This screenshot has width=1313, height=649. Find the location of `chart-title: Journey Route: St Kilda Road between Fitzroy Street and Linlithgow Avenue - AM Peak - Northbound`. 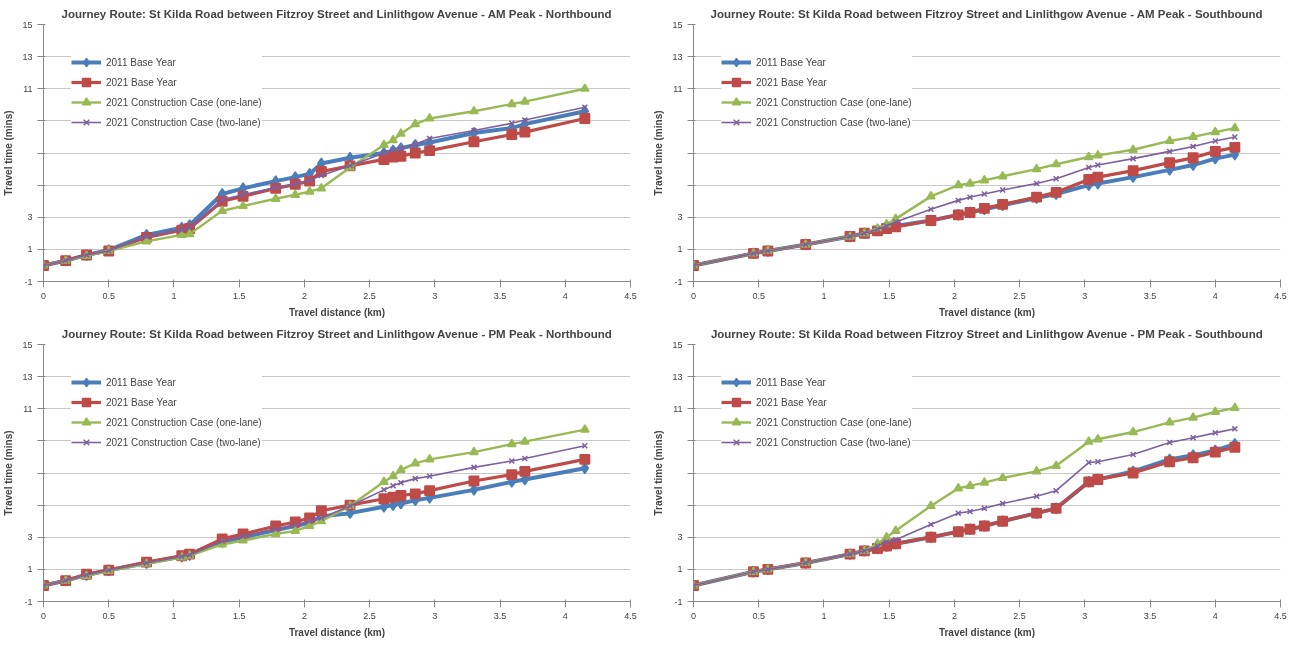

chart-title: Journey Route: St Kilda Road between Fitzroy Street and Linlithgow Avenue - AM Peak - Northbound is located at coordinates (336, 13).